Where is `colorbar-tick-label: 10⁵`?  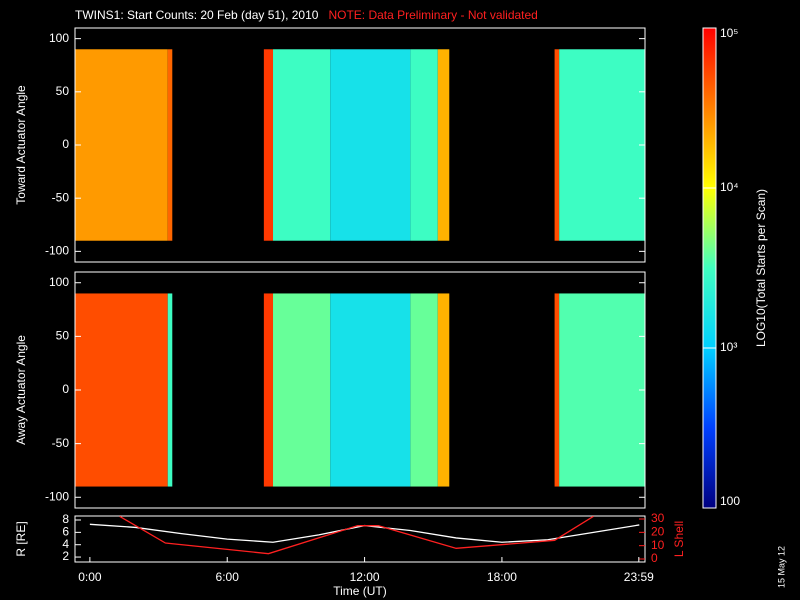
colorbar-tick-label: 10⁵ is located at coordinates (729, 33).